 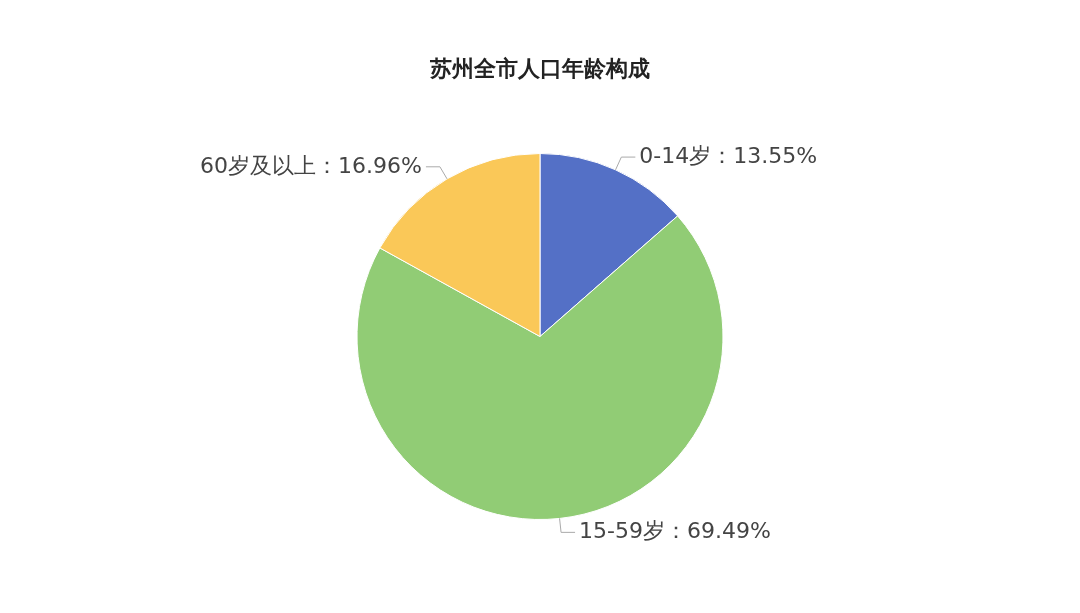 I want to click on chart-title: 苏州全市人口年龄构成, so click(x=539, y=68).